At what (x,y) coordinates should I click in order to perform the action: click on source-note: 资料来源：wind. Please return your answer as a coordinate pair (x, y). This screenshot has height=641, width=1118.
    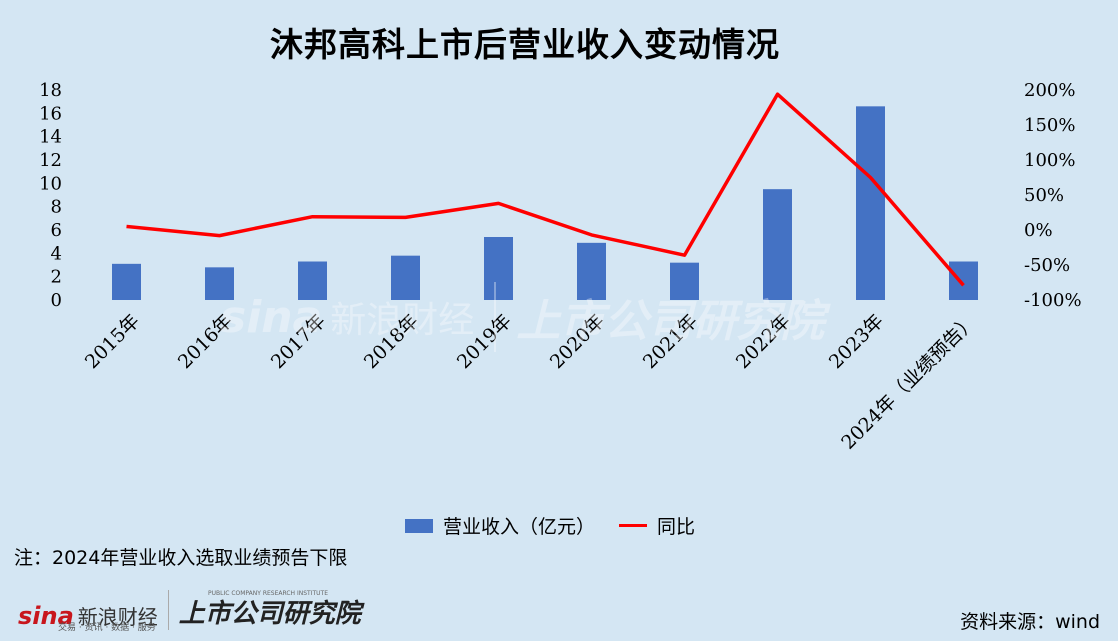
    Looking at the image, I should click on (1030, 622).